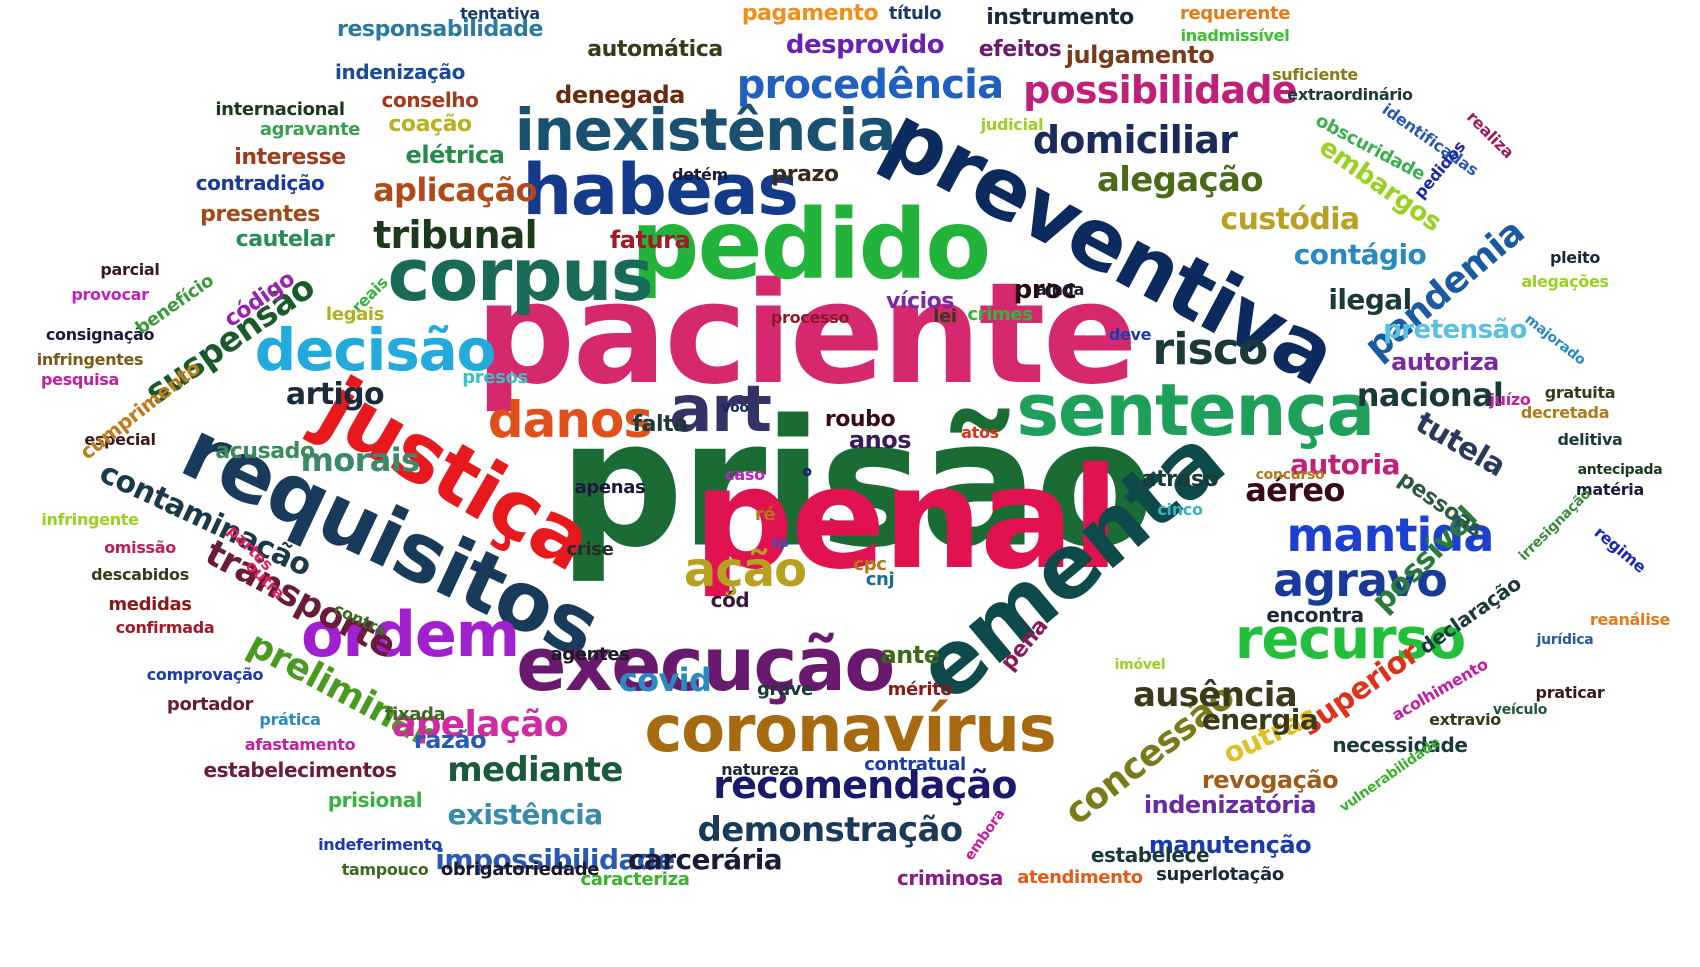 The height and width of the screenshot is (967, 1700). Describe the element at coordinates (920, 689) in the screenshot. I see `cloud-word-168: mérito` at that location.